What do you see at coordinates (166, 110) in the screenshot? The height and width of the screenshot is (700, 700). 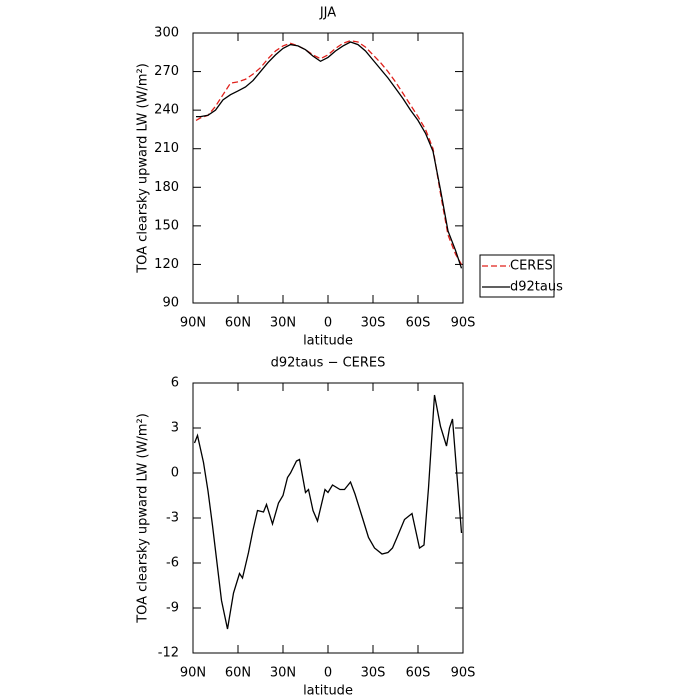 I see `y-tick-label: 240` at bounding box center [166, 110].